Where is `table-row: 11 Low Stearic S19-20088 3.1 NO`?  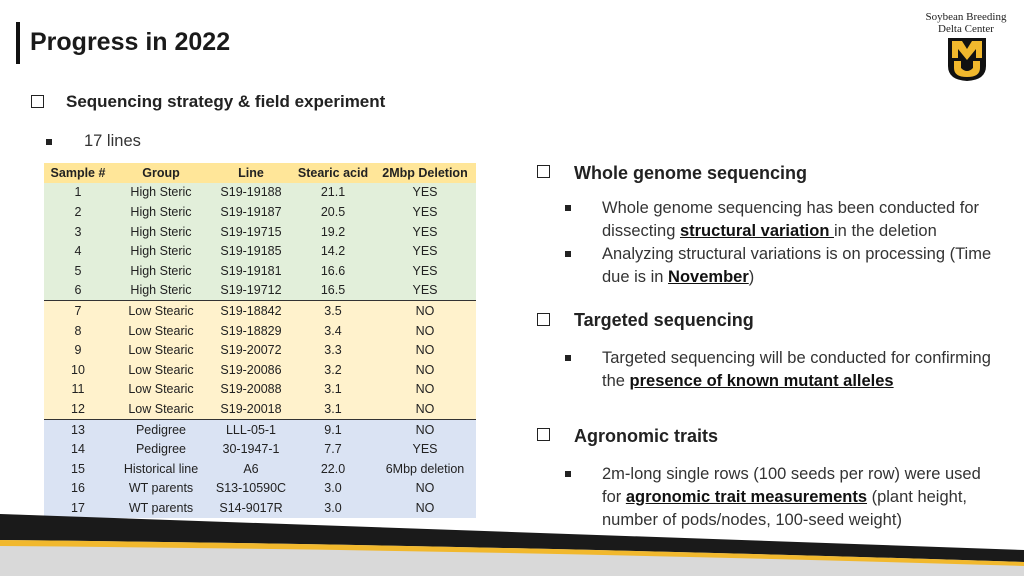 table-row: 11 Low Stearic S19-20088 3.1 NO is located at coordinates (260, 389).